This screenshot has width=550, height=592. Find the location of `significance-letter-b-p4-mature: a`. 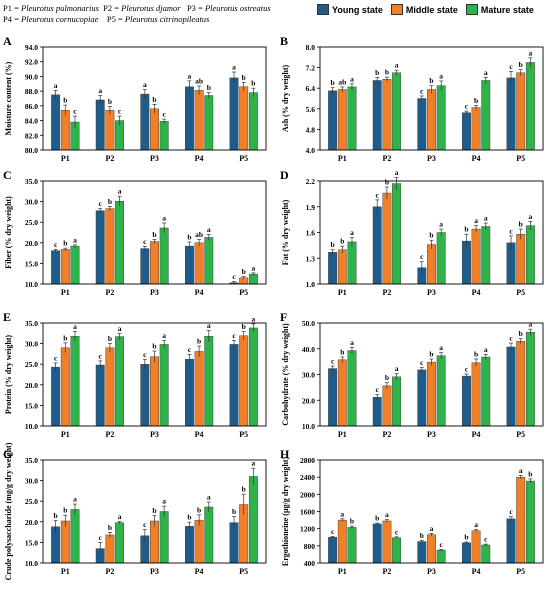

significance-letter-b-p4-mature: a is located at coordinates (486, 72).